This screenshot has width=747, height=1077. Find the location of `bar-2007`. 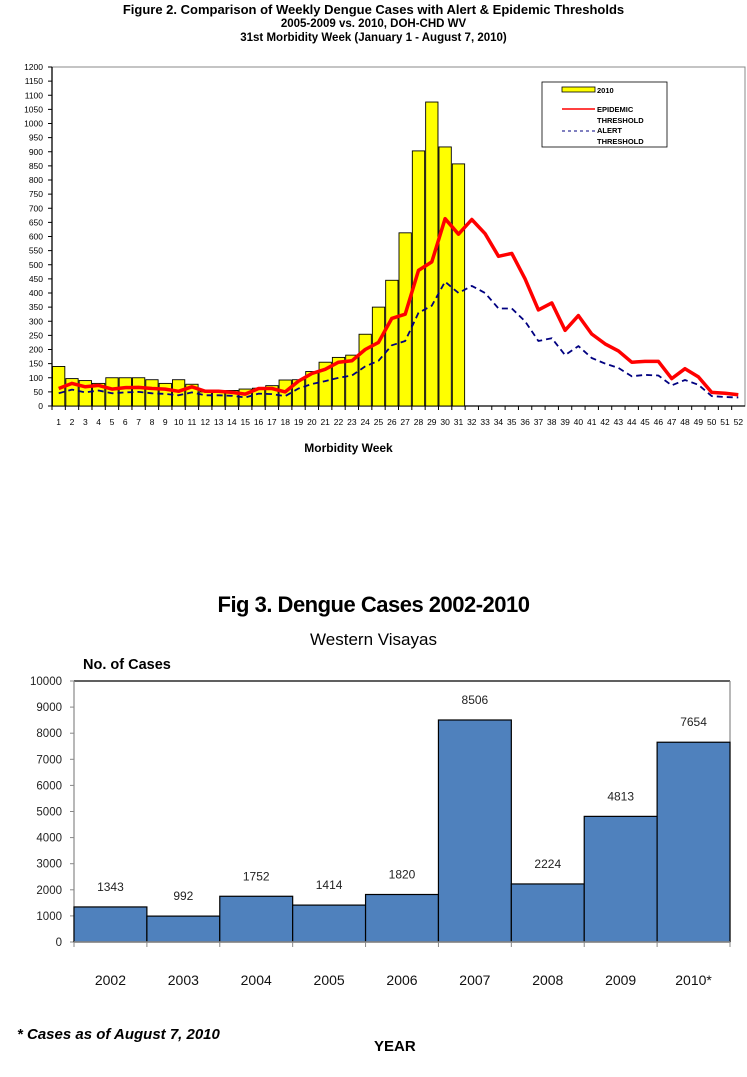

bar-2007 is located at coordinates (474, 831).